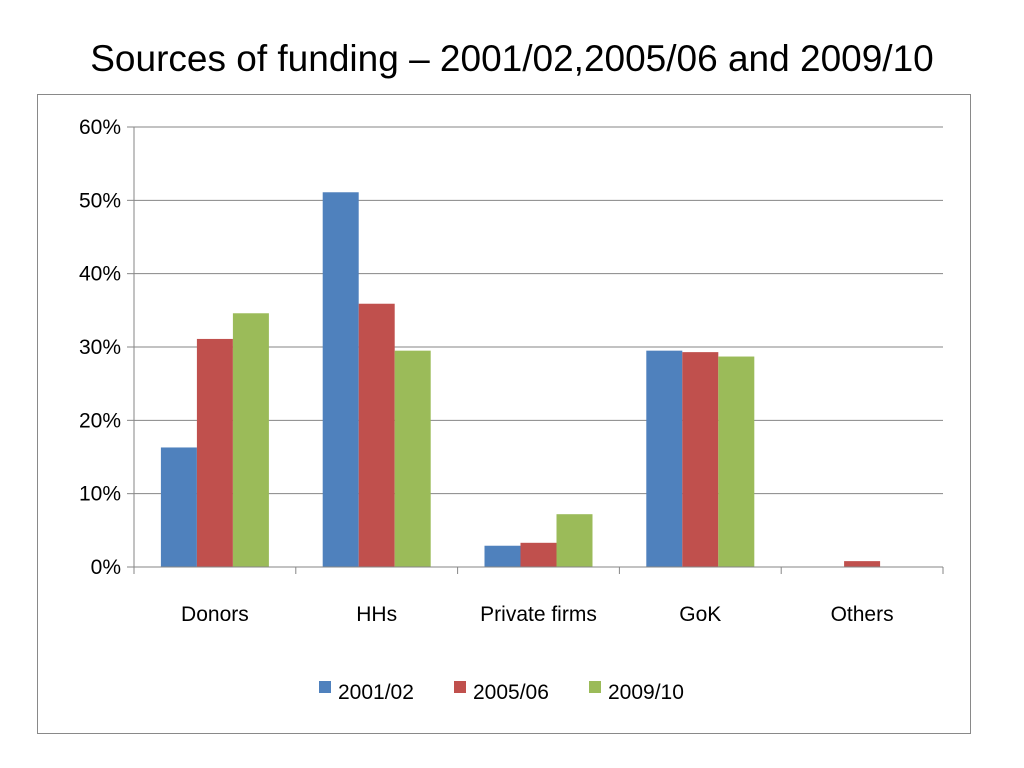 This screenshot has height=768, width=1024. I want to click on y-tick-label: 10%, so click(100, 494).